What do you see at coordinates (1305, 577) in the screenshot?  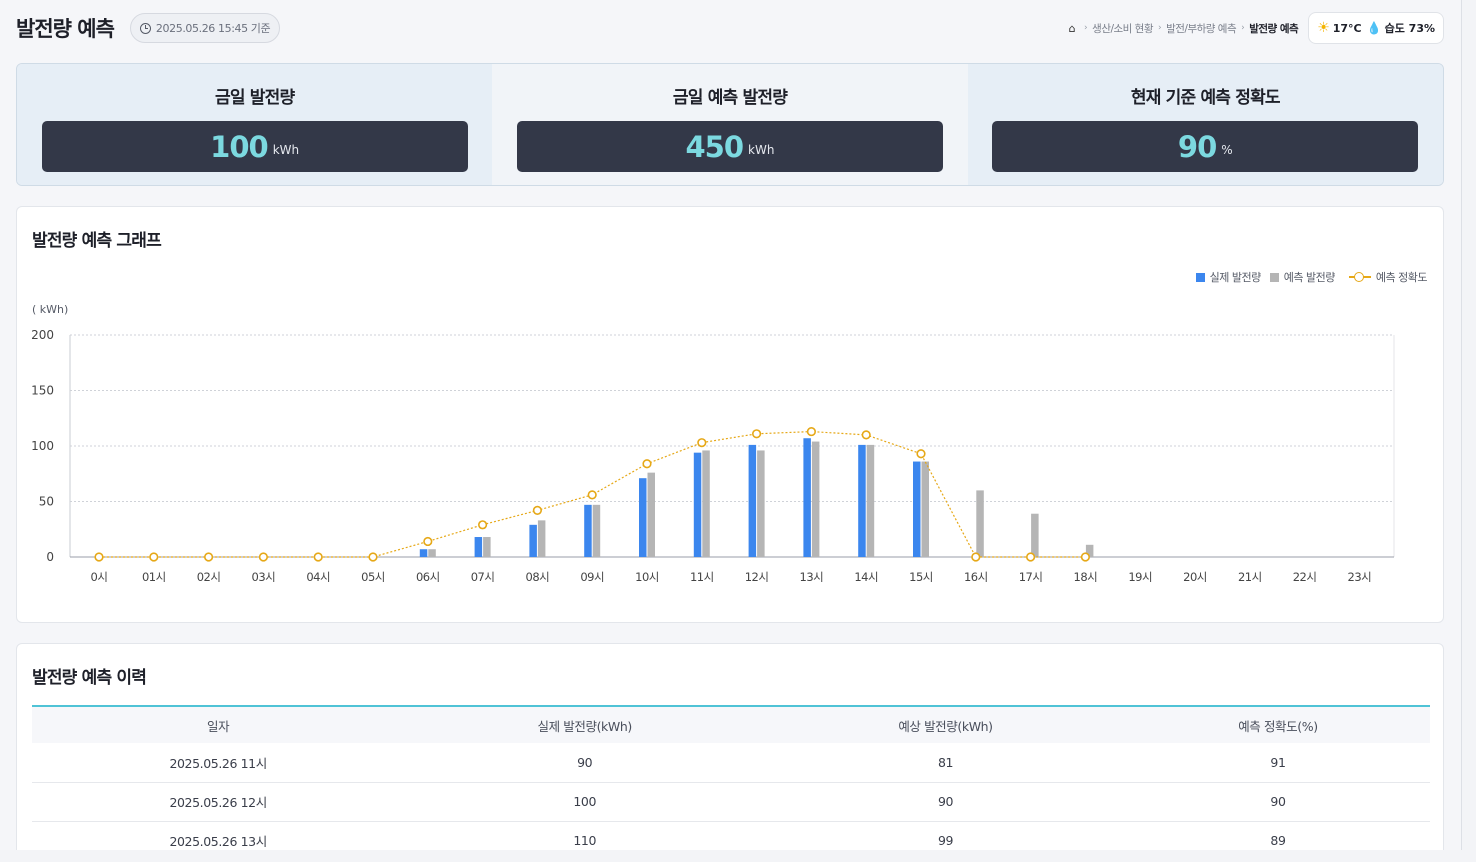 I see `x-tick-label: 22시` at bounding box center [1305, 577].